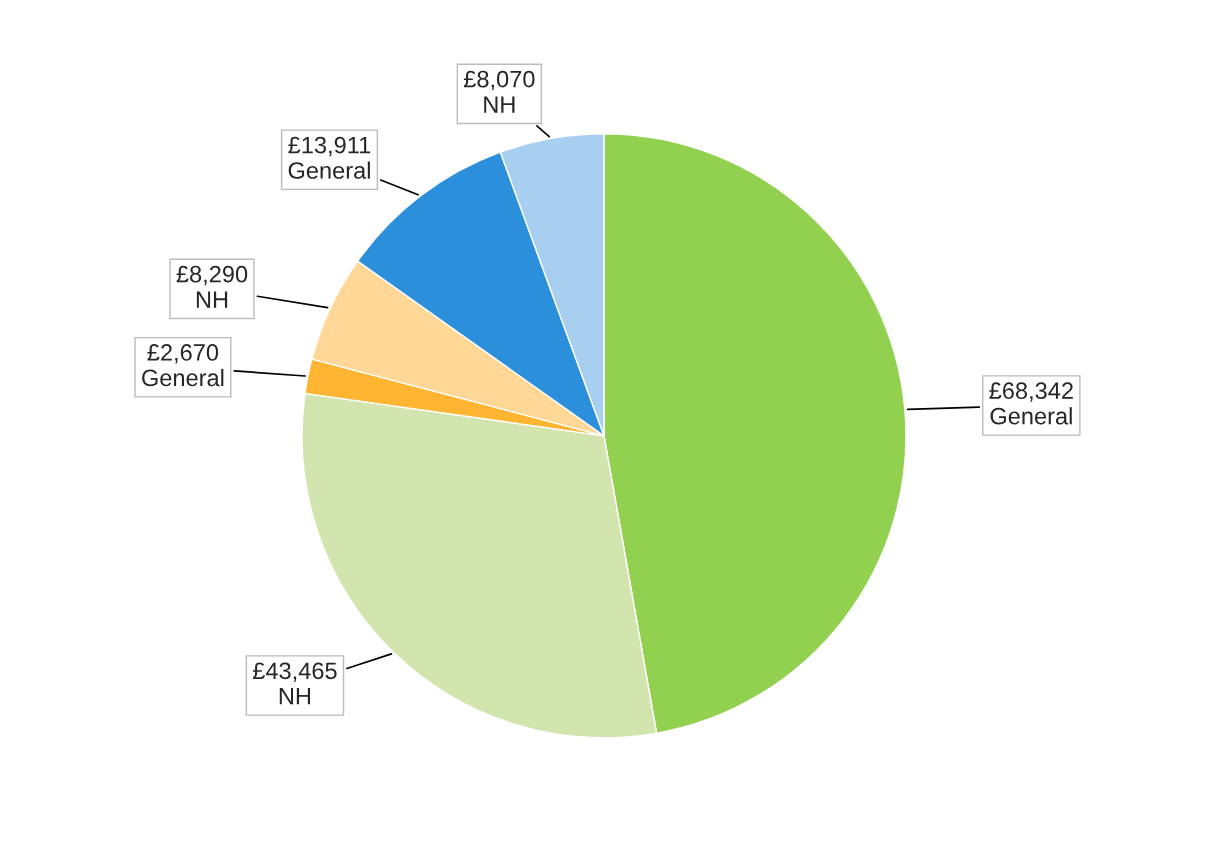  What do you see at coordinates (329, 146) in the screenshot?
I see `data-label: £13,911` at bounding box center [329, 146].